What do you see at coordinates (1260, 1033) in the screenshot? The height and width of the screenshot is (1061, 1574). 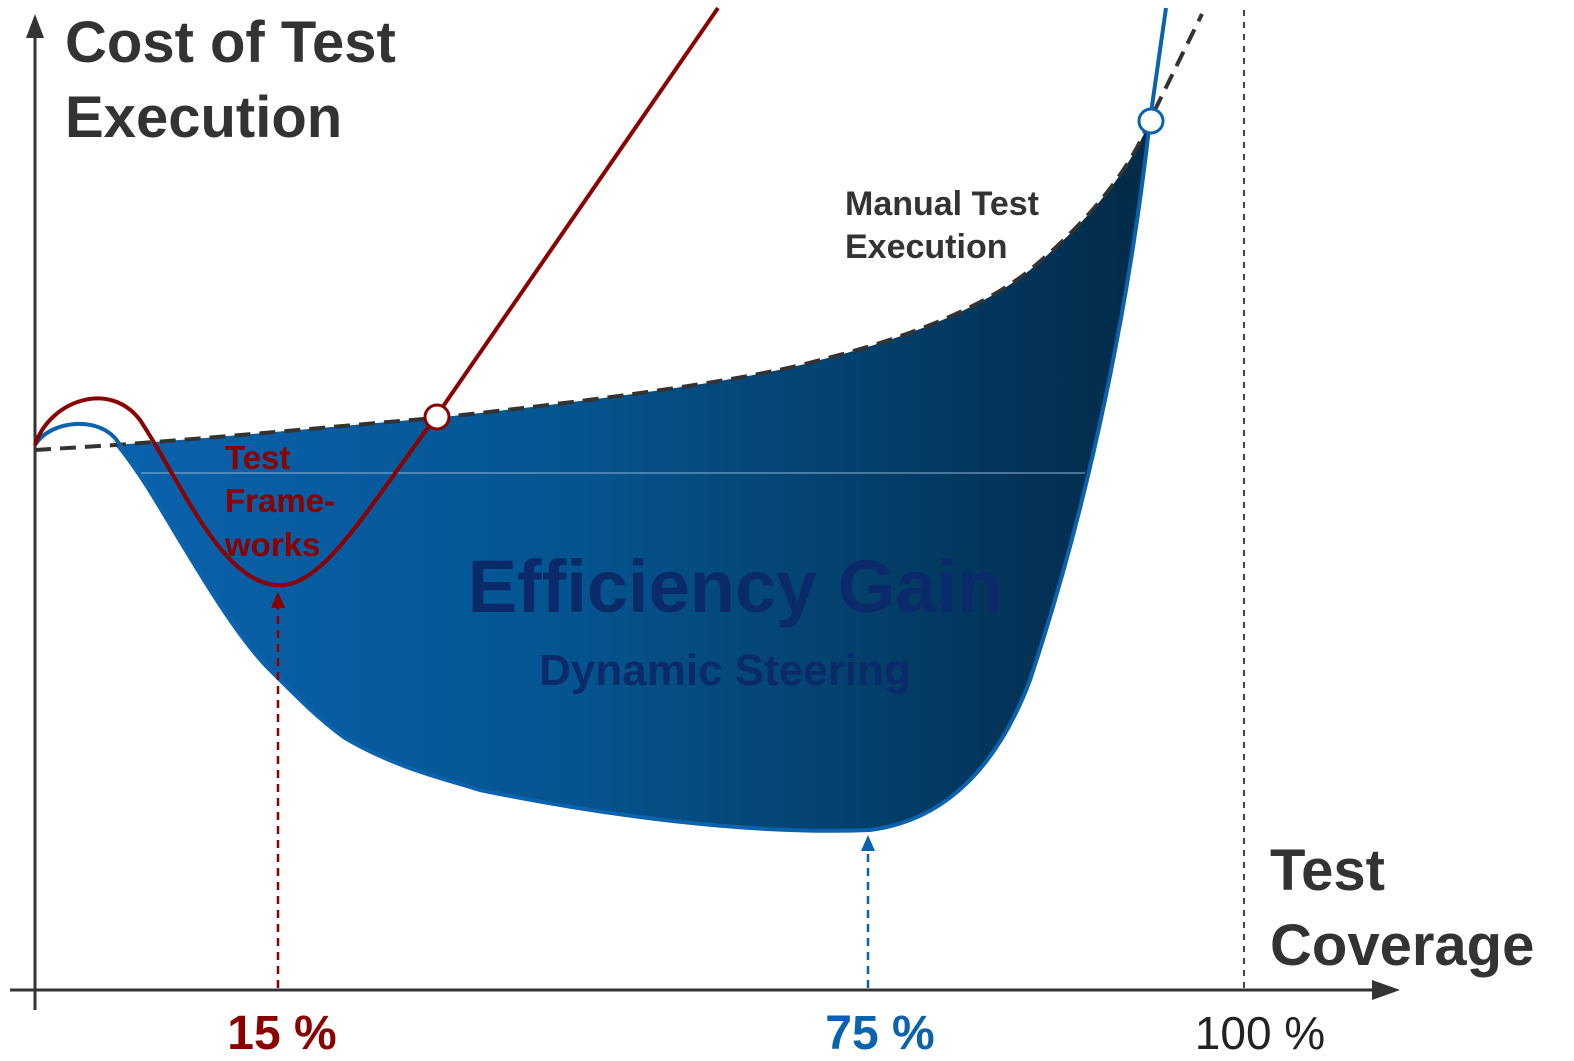 I see `marker-label: 100 %` at bounding box center [1260, 1033].